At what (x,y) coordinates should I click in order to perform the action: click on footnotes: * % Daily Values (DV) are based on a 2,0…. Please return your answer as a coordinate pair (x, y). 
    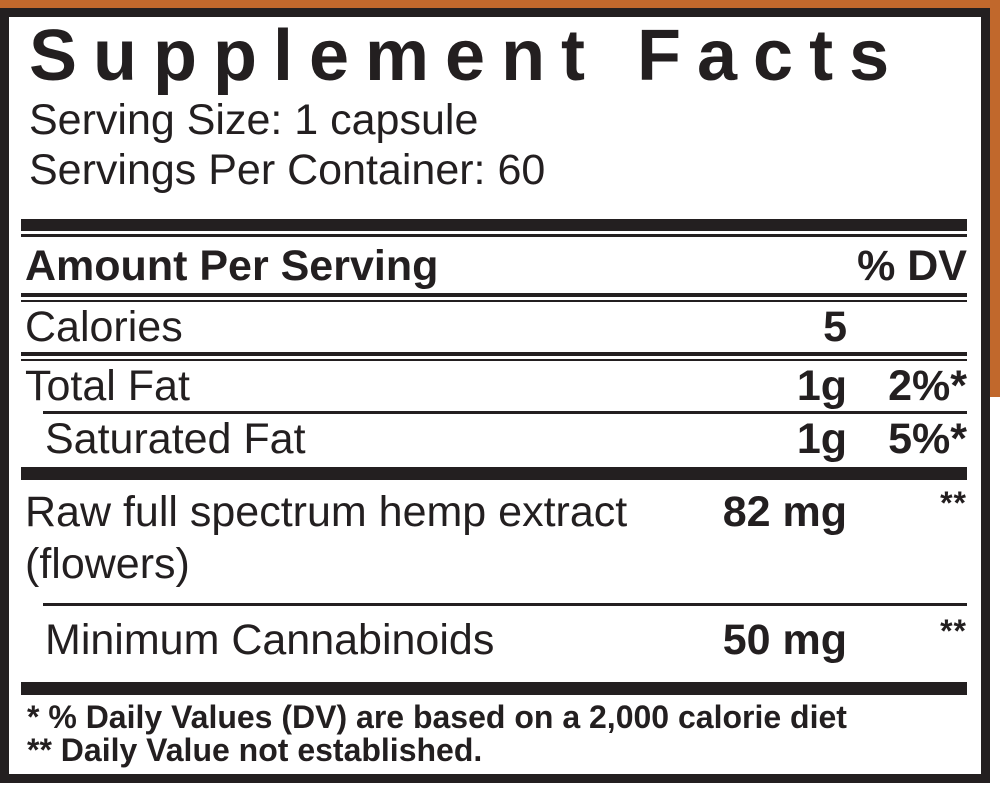
    Looking at the image, I should click on (497, 734).